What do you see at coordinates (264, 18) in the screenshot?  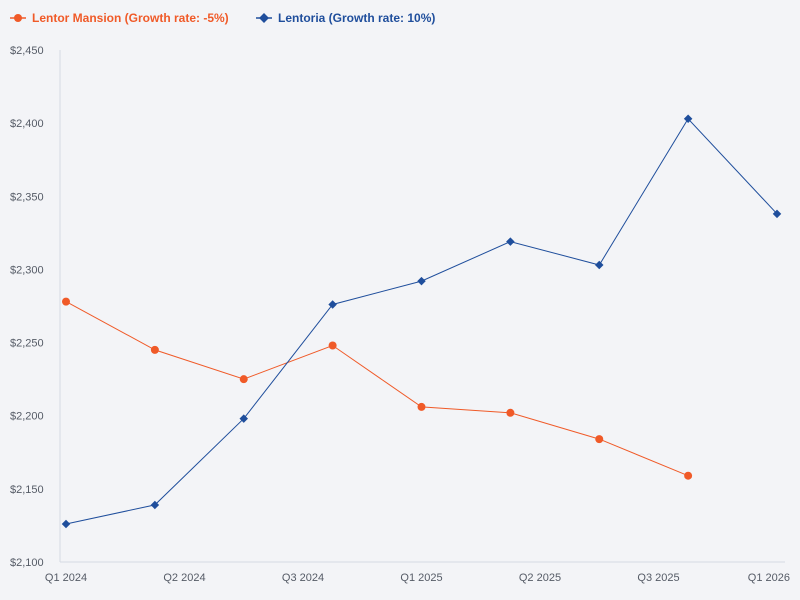 I see `legend-swatch-marker-lentoria` at bounding box center [264, 18].